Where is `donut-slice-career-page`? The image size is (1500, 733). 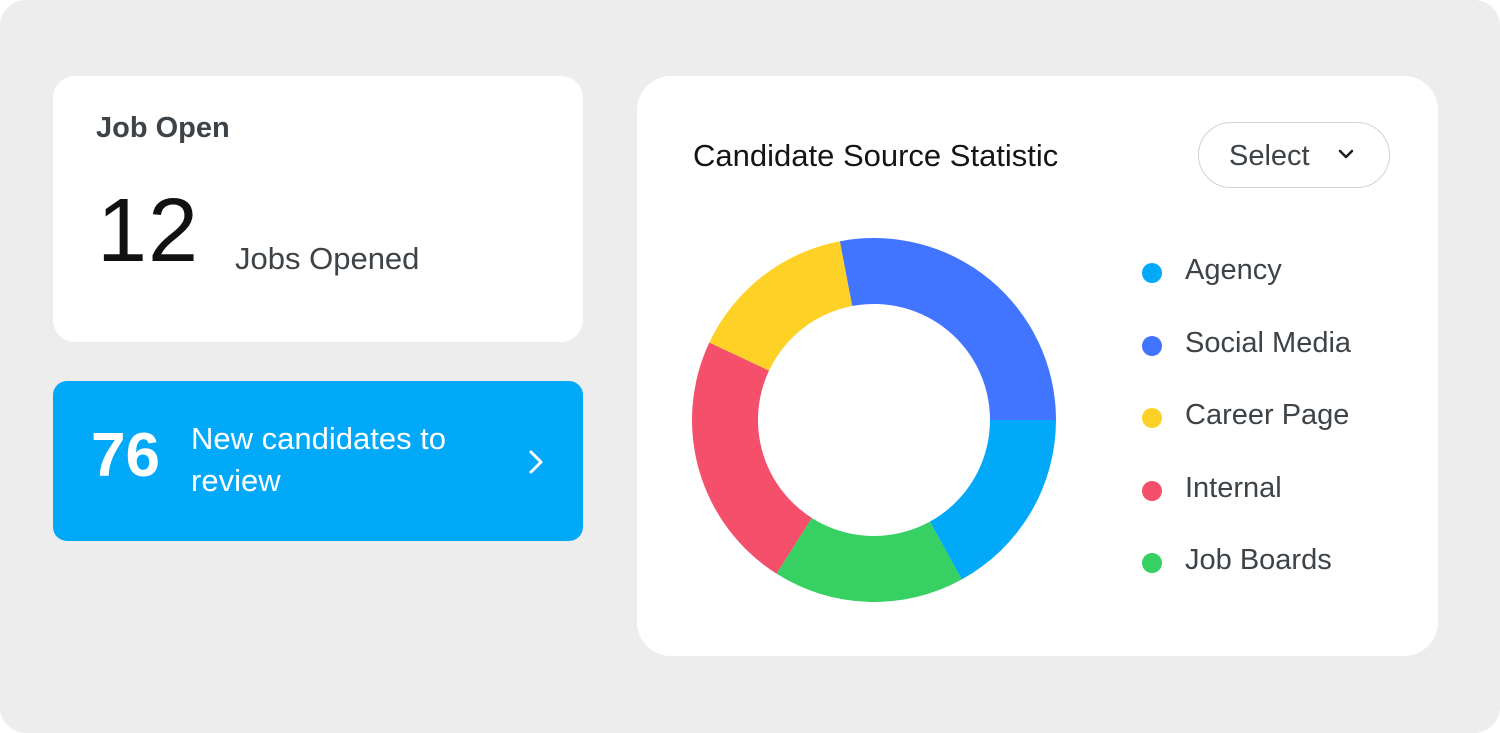
donut-slice-career-page is located at coordinates (781, 306).